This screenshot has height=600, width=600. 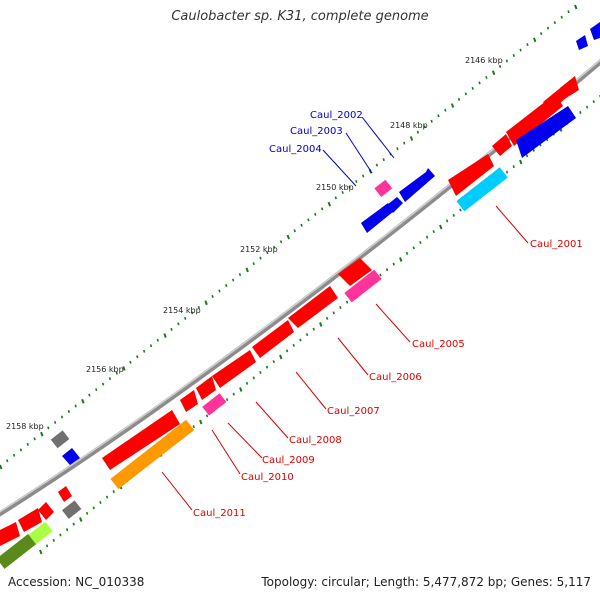 What do you see at coordinates (484, 60) in the screenshot?
I see `tick-label-2146: 2146 kbp` at bounding box center [484, 60].